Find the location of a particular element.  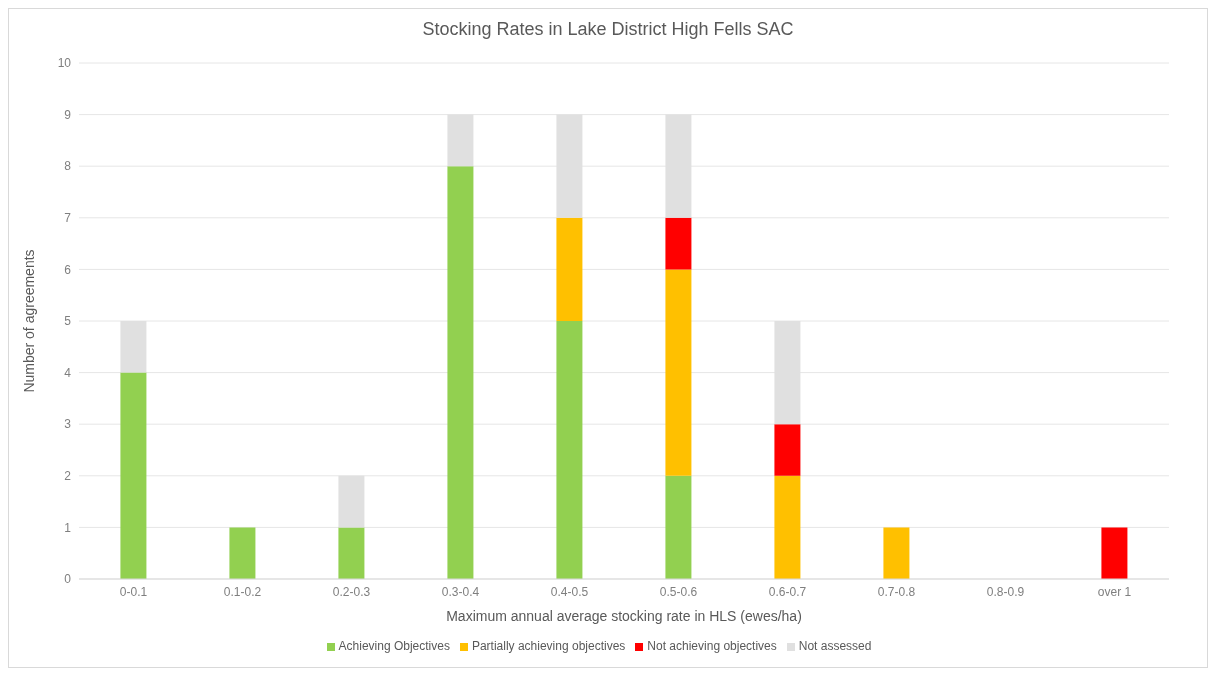

y-tick-label: 10 is located at coordinates (64, 63).